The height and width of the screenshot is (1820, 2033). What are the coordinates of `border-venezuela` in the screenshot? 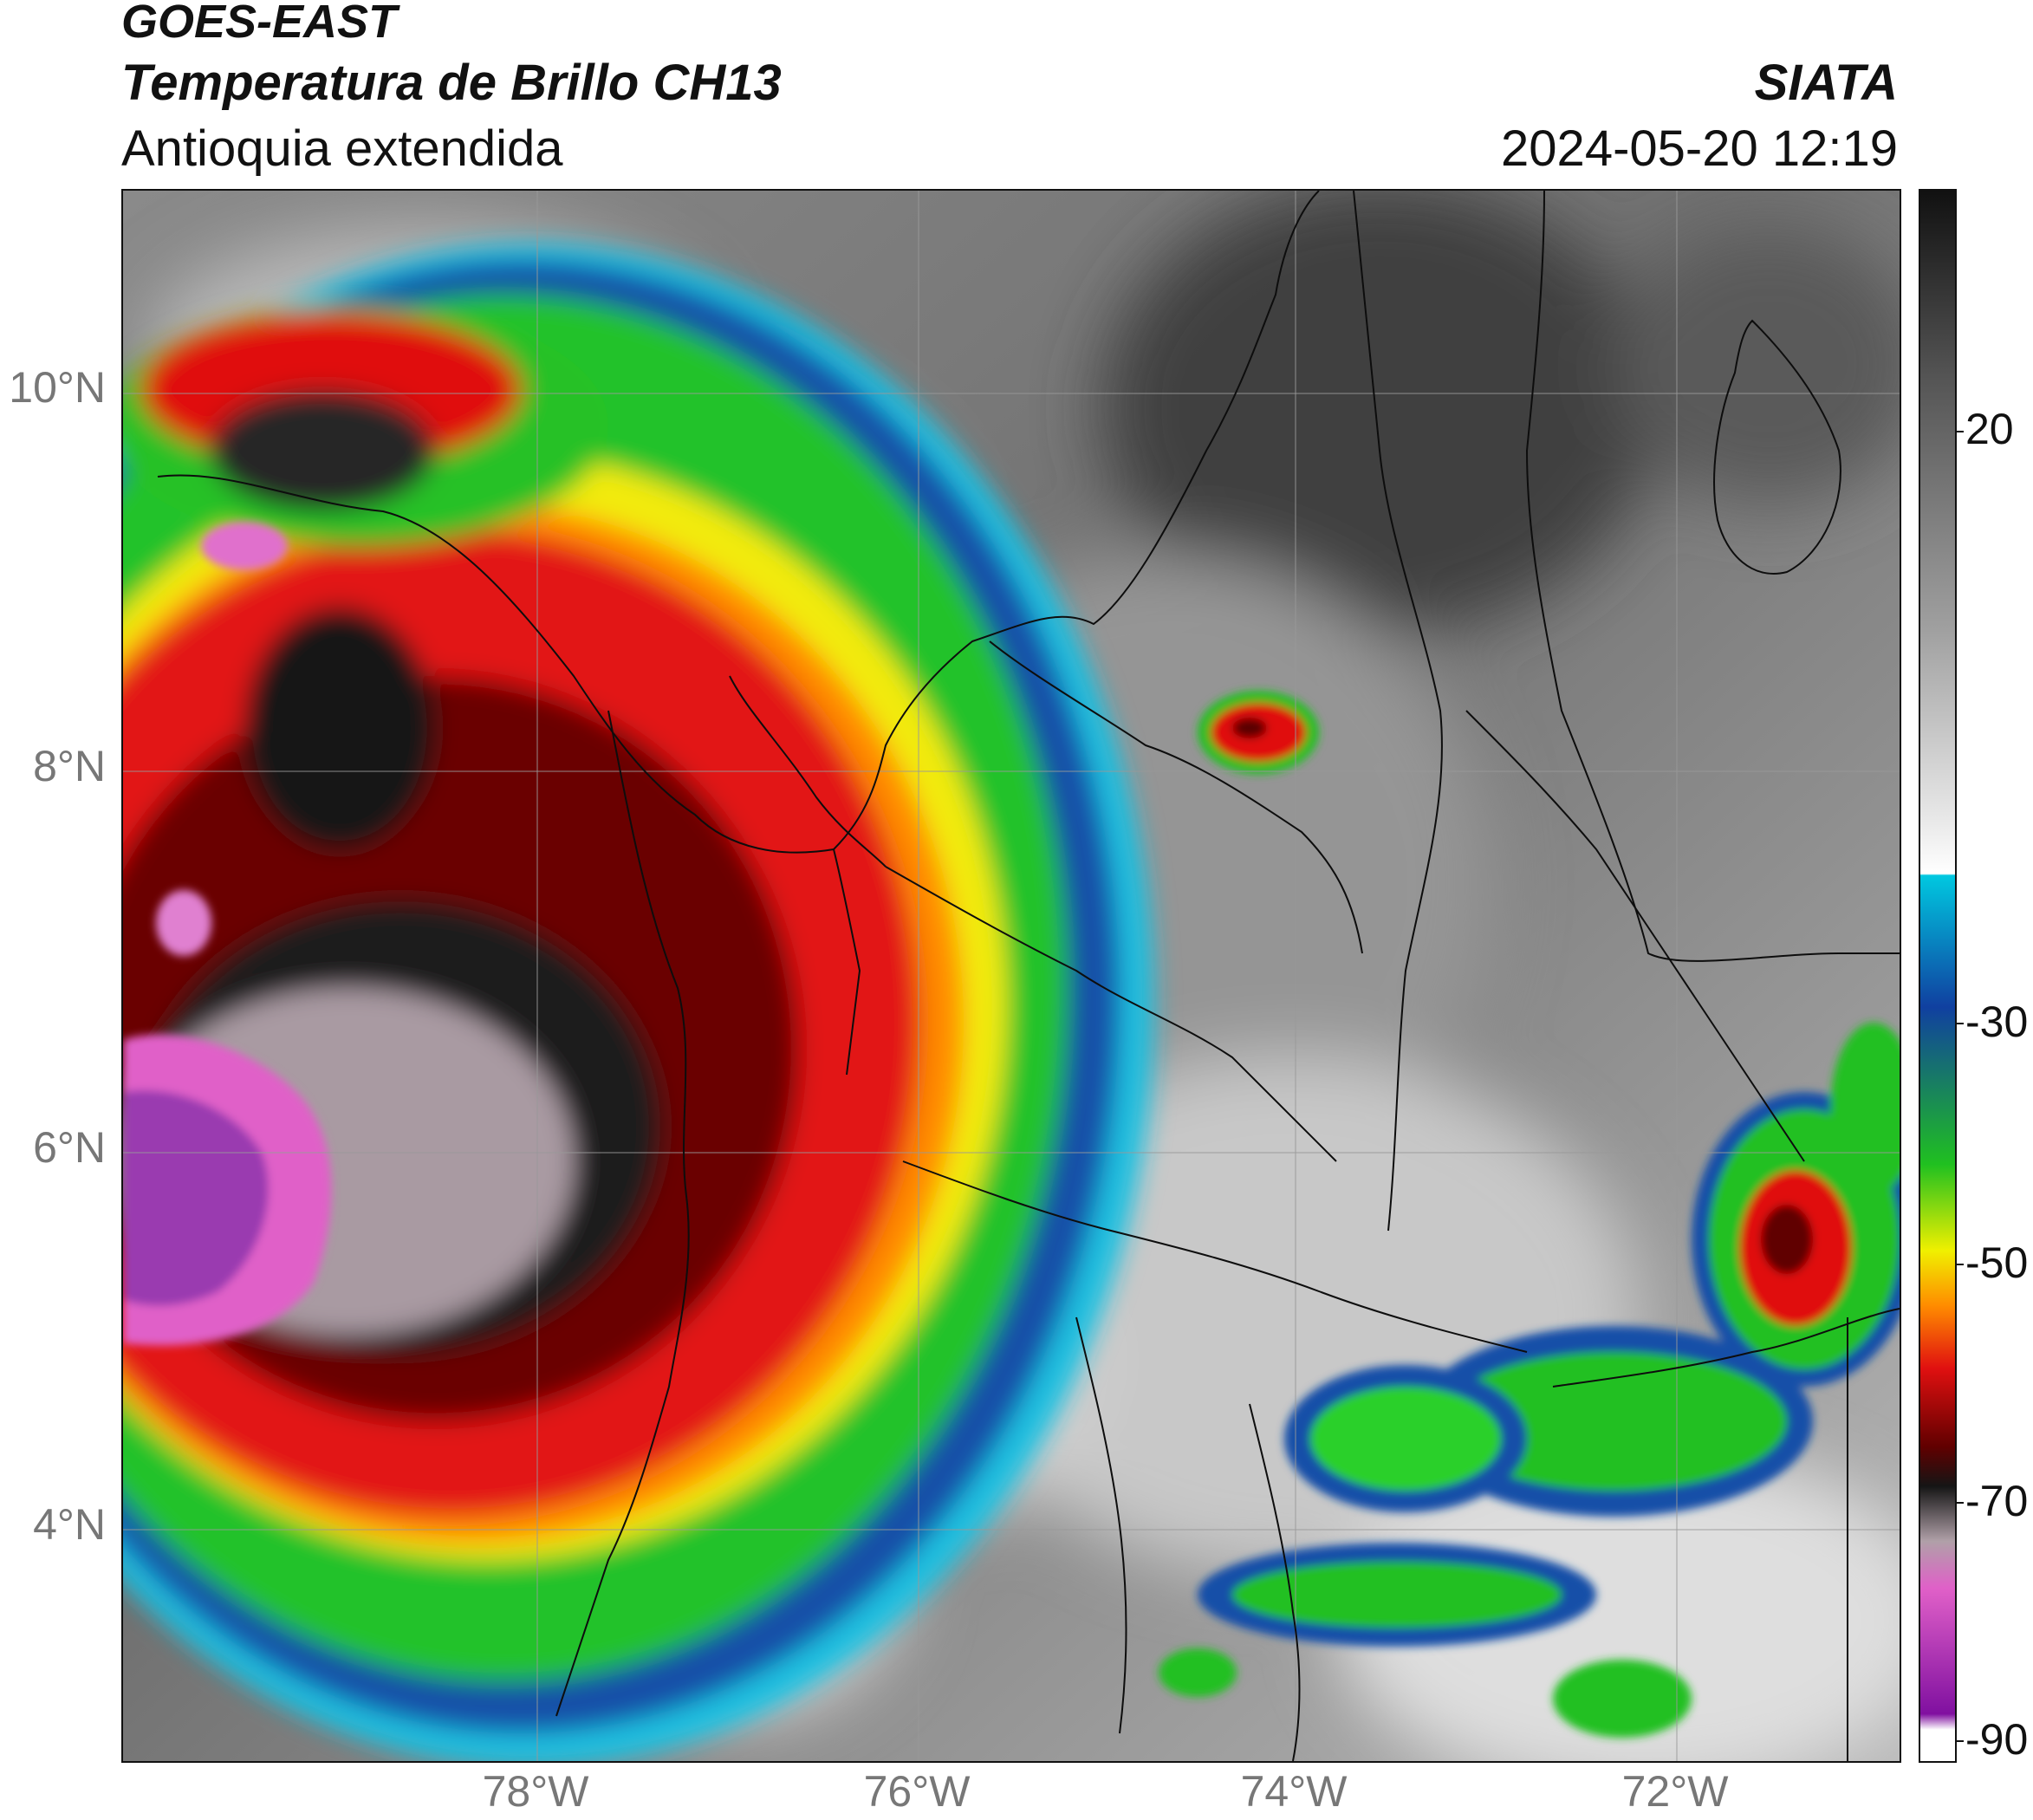 It's located at (1712, 576).